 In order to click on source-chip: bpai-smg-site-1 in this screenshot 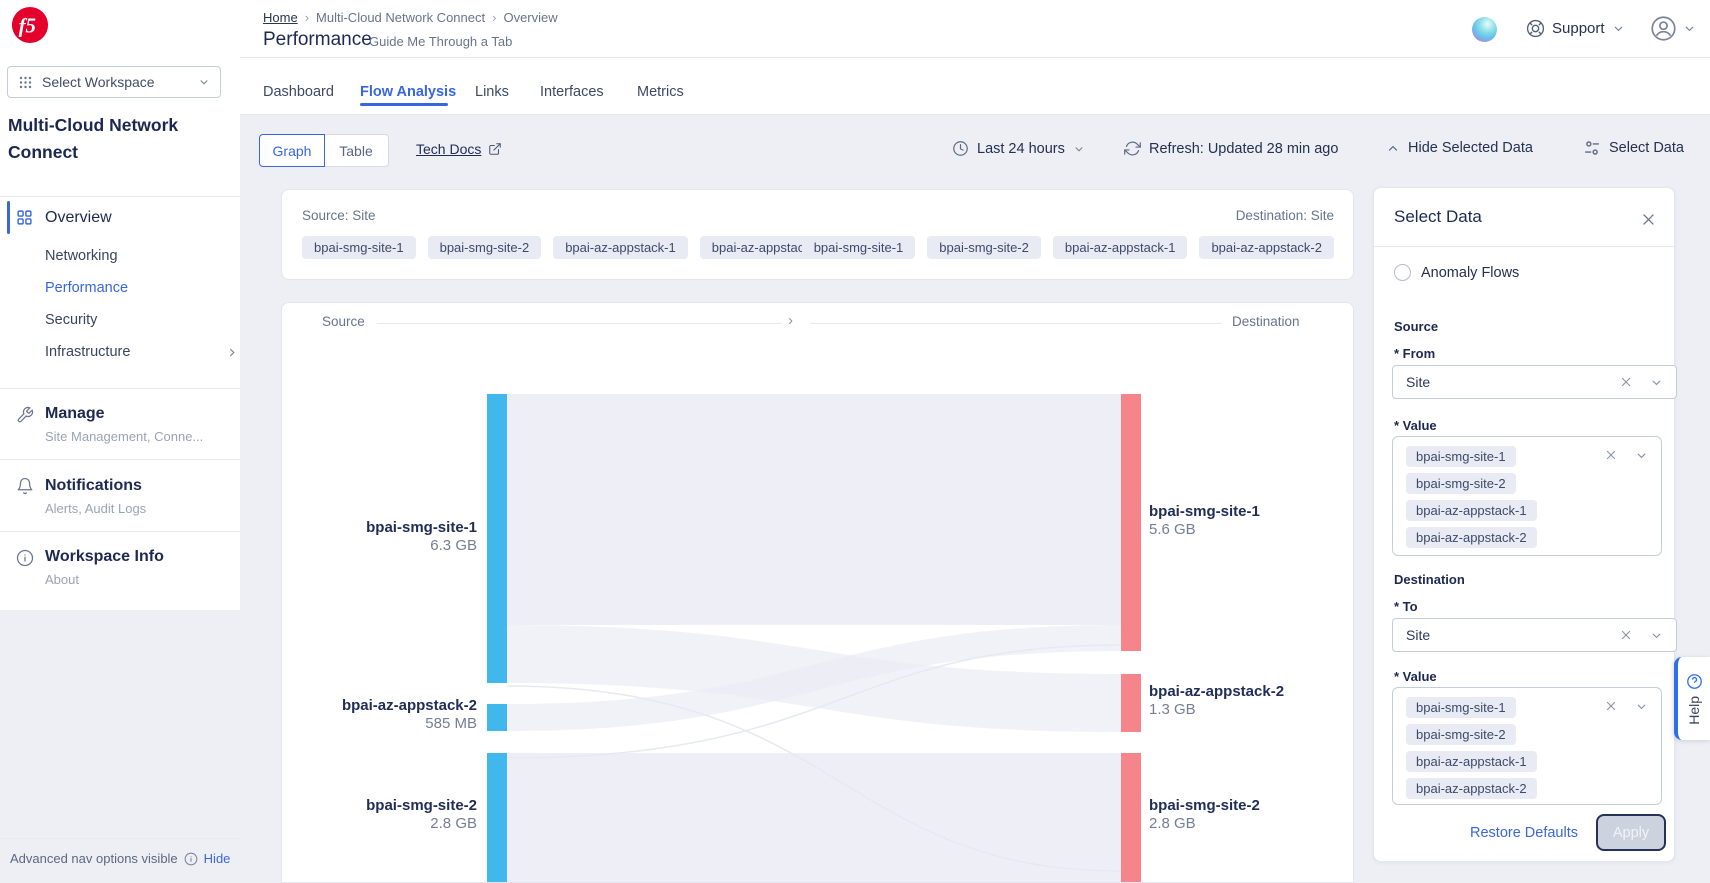, I will do `click(359, 247)`.